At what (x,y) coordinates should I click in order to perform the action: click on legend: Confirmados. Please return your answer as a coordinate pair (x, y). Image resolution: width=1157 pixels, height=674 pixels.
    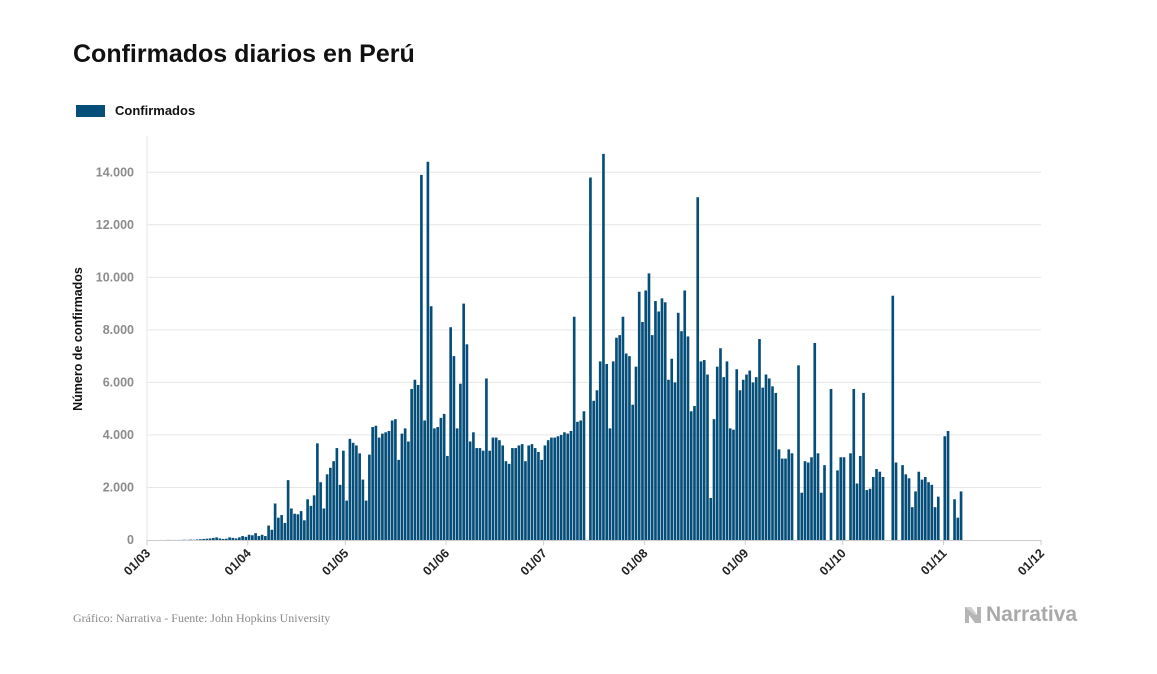
    Looking at the image, I should click on (135, 110).